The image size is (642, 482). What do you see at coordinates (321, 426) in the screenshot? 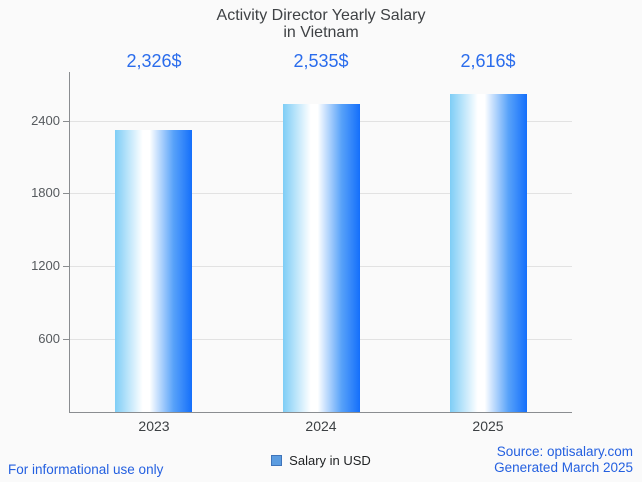
I see `x-axis-label-2024: 2024` at bounding box center [321, 426].